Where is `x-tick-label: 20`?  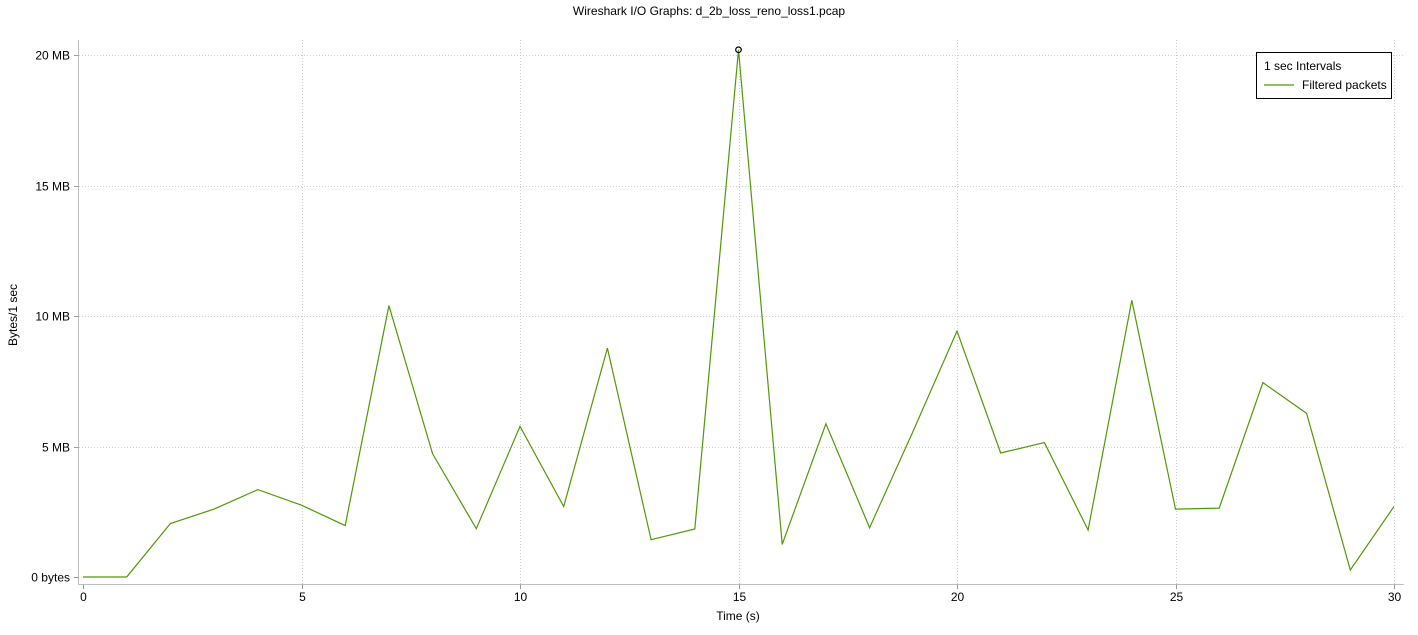 x-tick-label: 20 is located at coordinates (958, 597).